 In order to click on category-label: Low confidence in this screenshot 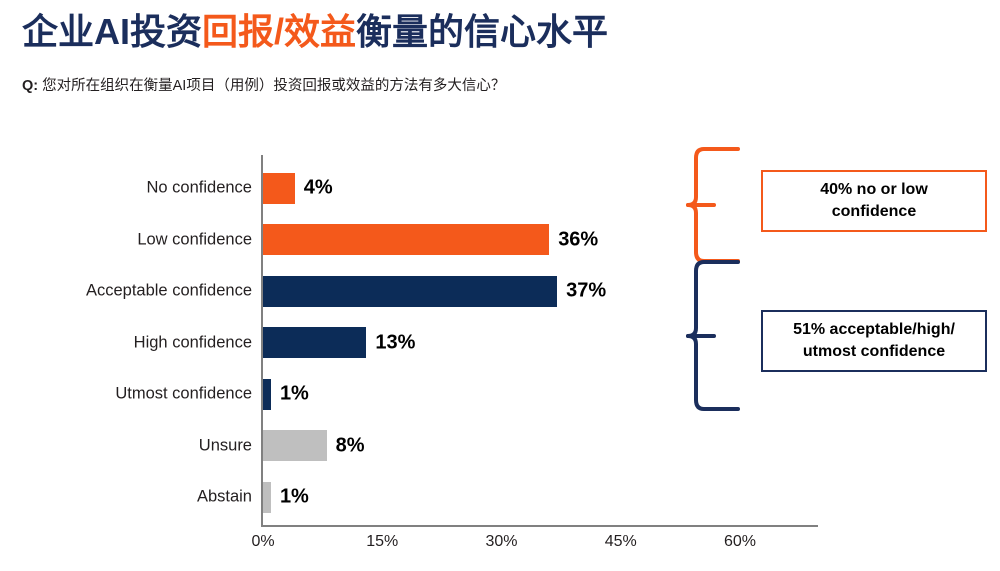, I will do `click(194, 239)`.